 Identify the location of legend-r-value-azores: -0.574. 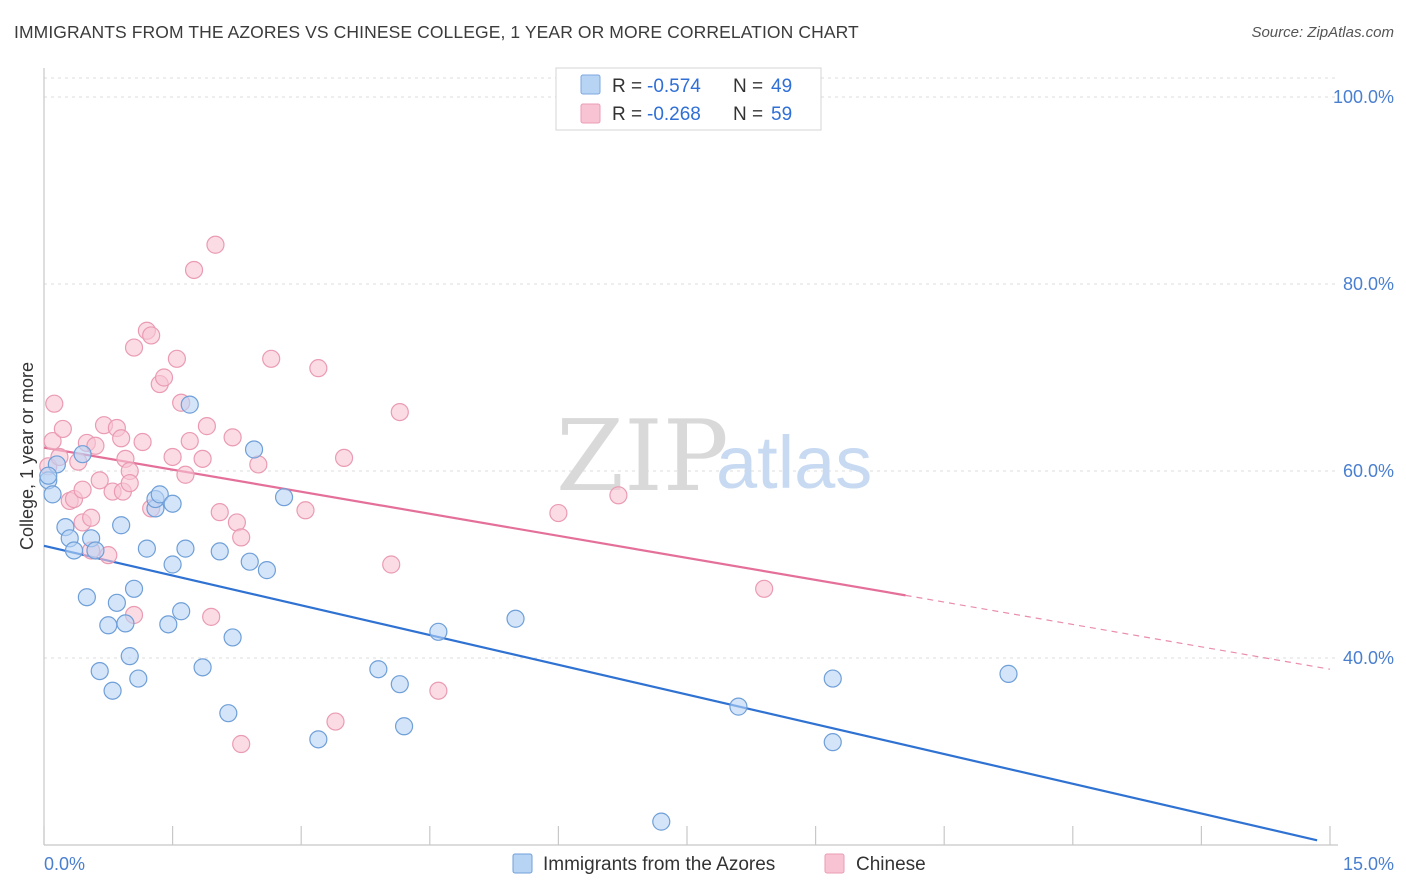
(674, 86).